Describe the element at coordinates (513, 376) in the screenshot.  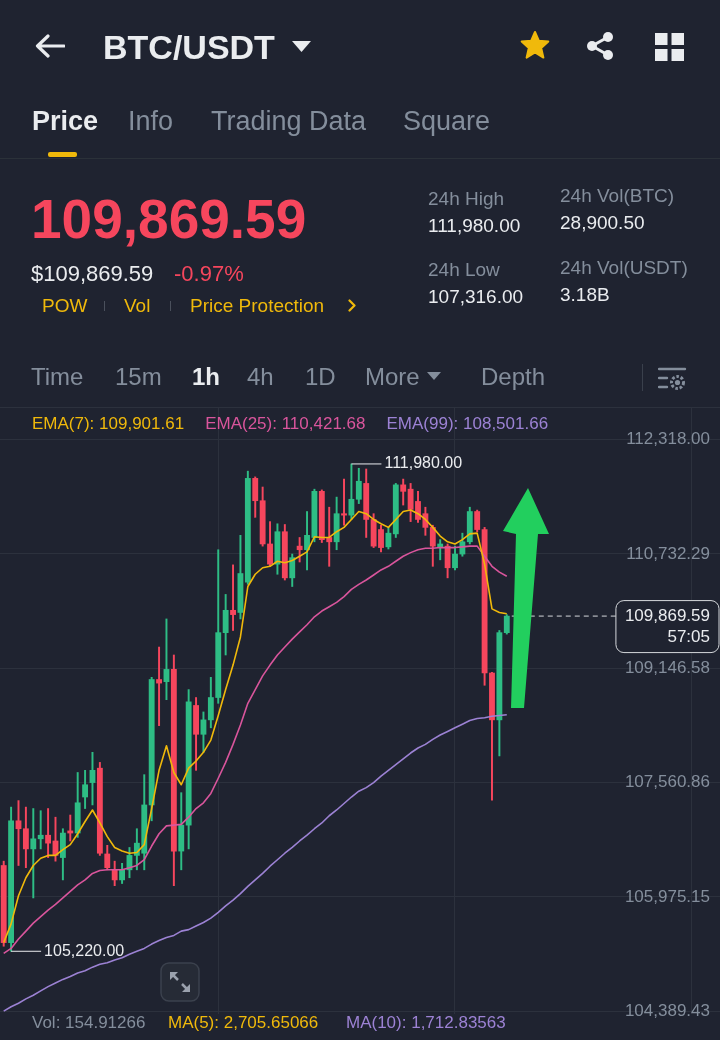
I see `text: Depth` at that location.